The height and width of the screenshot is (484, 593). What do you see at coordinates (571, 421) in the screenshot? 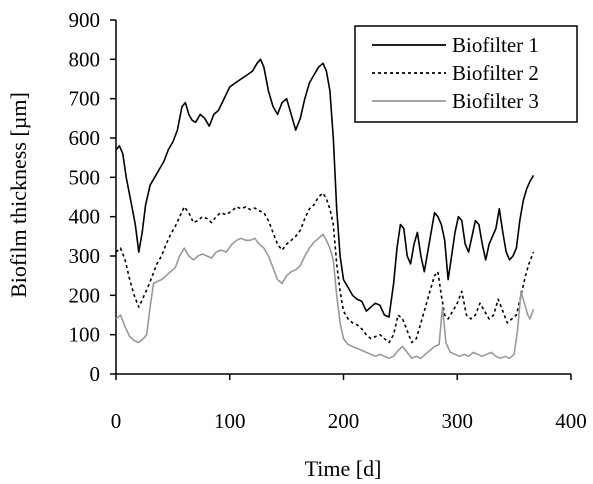
I see `x-tick-label: 400` at bounding box center [571, 421].